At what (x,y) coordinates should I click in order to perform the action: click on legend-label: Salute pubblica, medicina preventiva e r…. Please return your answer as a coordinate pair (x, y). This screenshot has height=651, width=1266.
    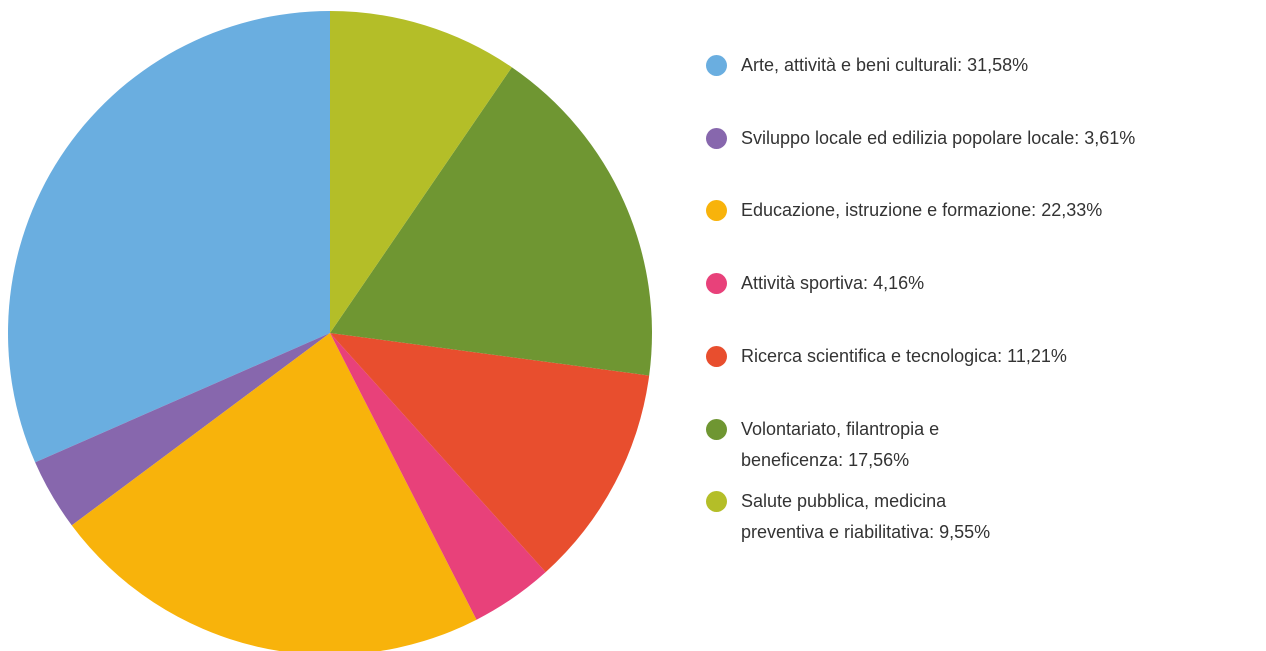
    Looking at the image, I should click on (844, 517).